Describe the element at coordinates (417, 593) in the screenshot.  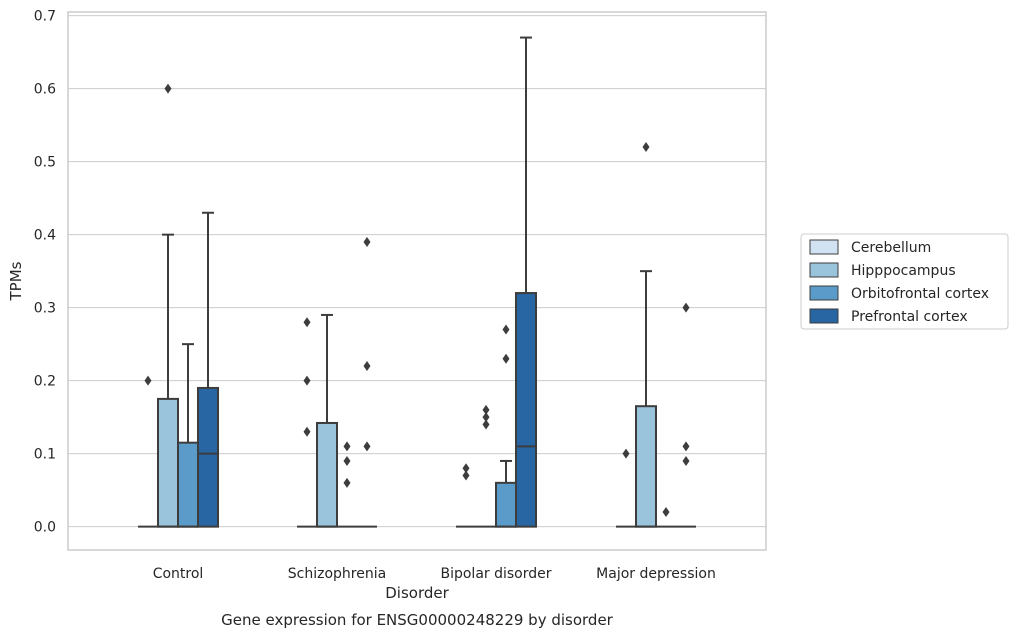
I see `x-axis-label: Disorder` at that location.